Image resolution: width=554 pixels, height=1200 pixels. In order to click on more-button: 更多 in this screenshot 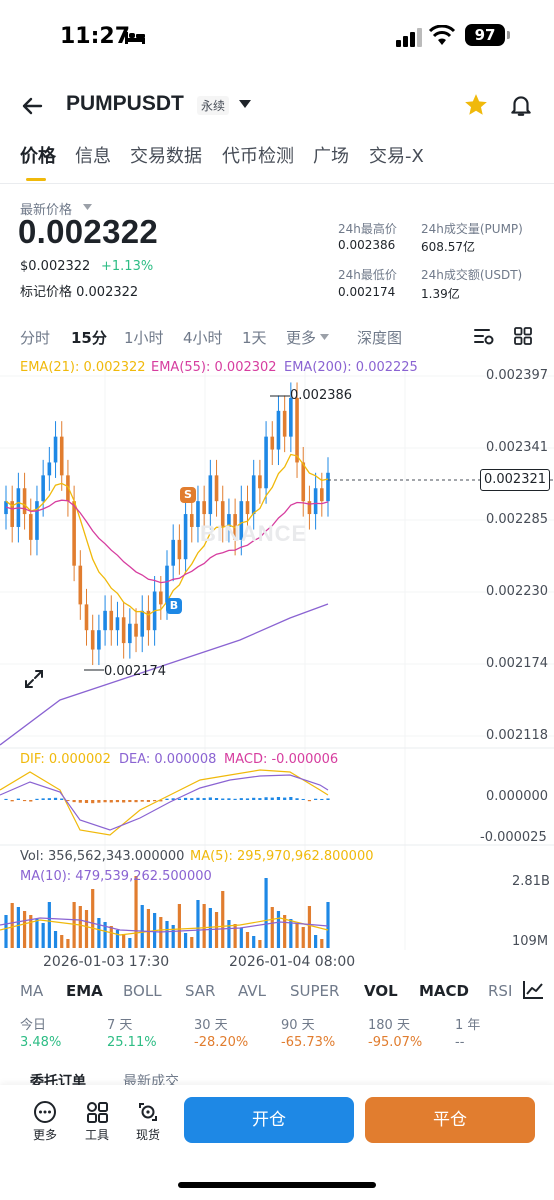, I will do `click(45, 1120)`.